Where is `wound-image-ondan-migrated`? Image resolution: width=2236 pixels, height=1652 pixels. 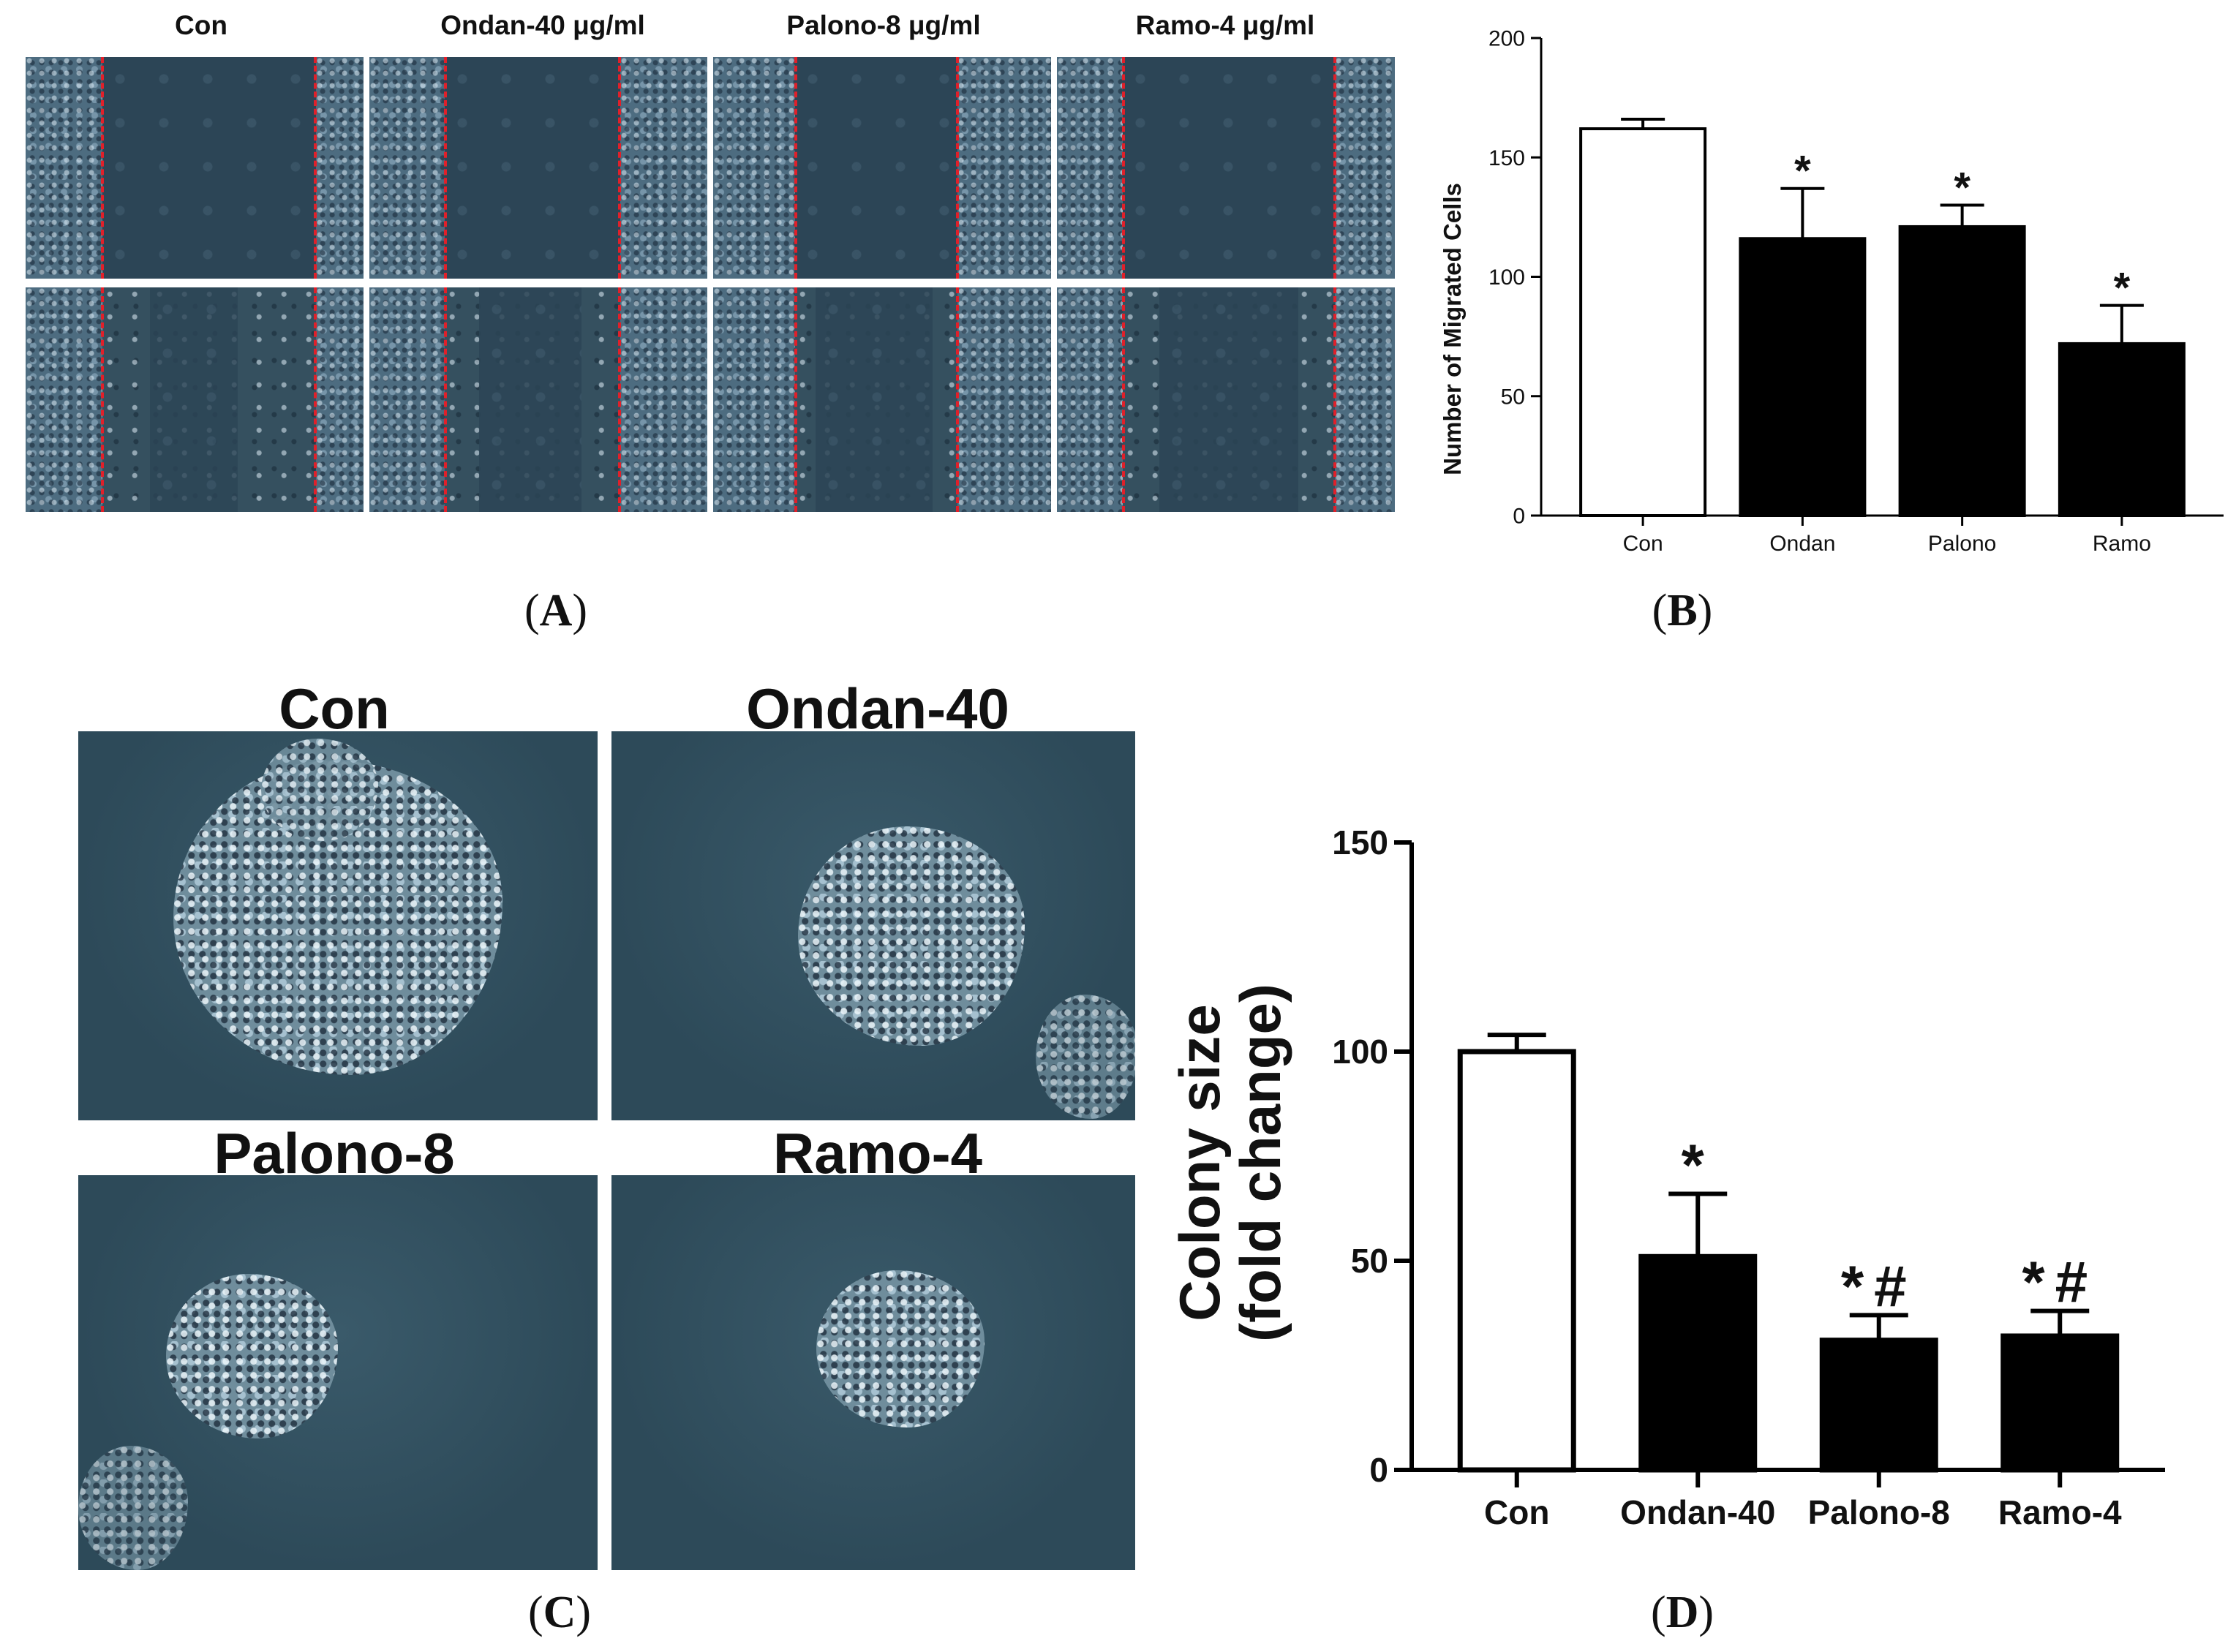 wound-image-ondan-migrated is located at coordinates (538, 400).